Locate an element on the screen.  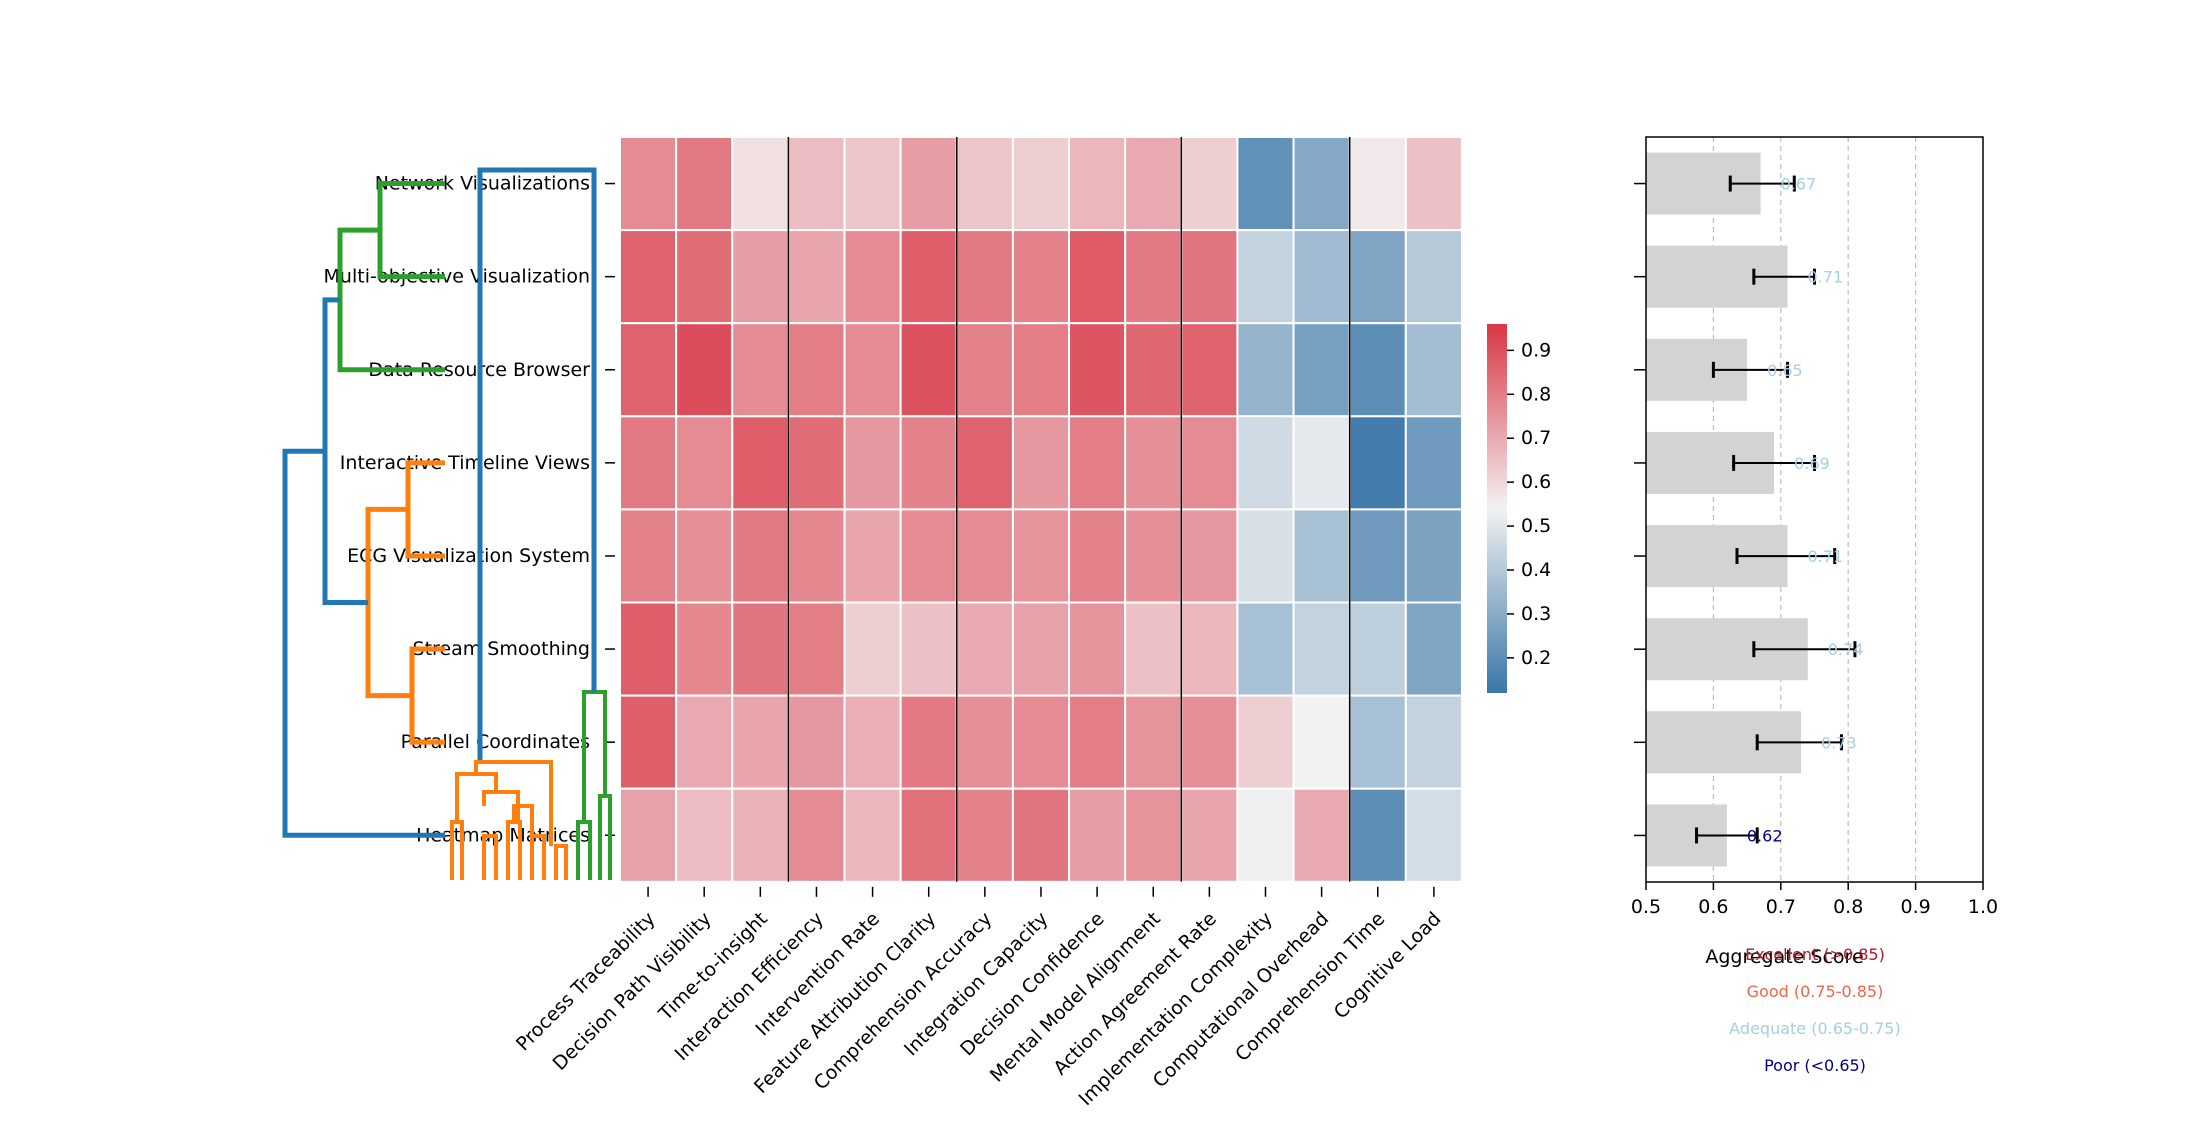
value-label: 0.62 is located at coordinates (1765, 835).